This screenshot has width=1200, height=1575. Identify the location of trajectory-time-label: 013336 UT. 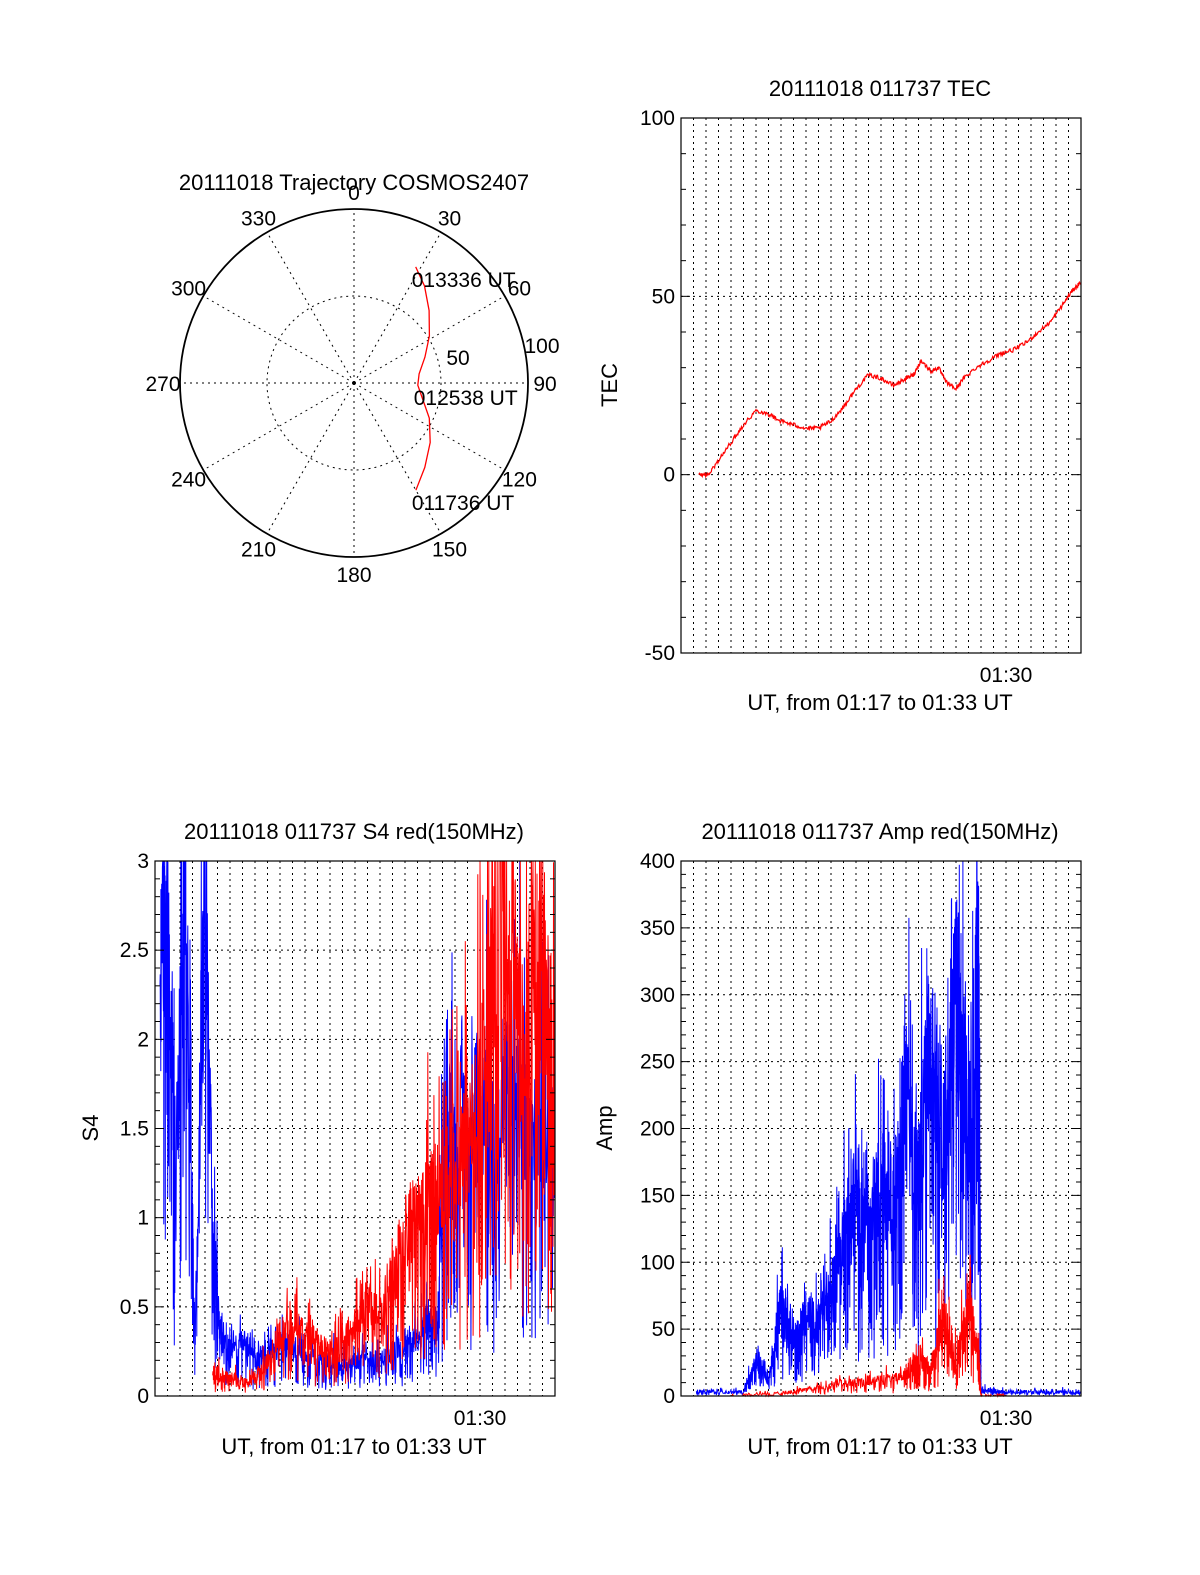
(464, 280).